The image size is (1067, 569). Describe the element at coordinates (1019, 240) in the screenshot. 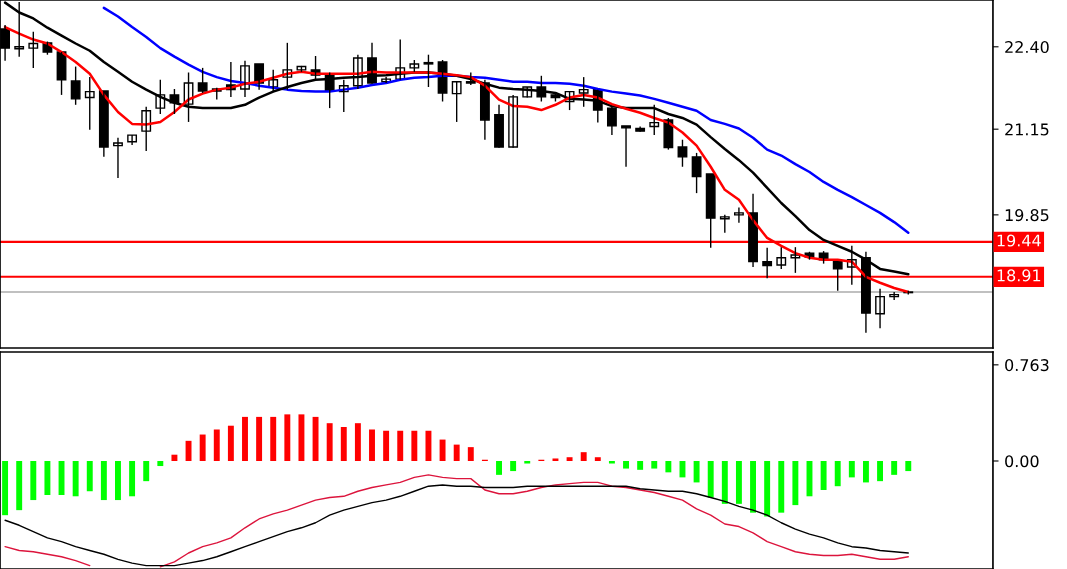

I see `ref-line-label: 19.44` at that location.